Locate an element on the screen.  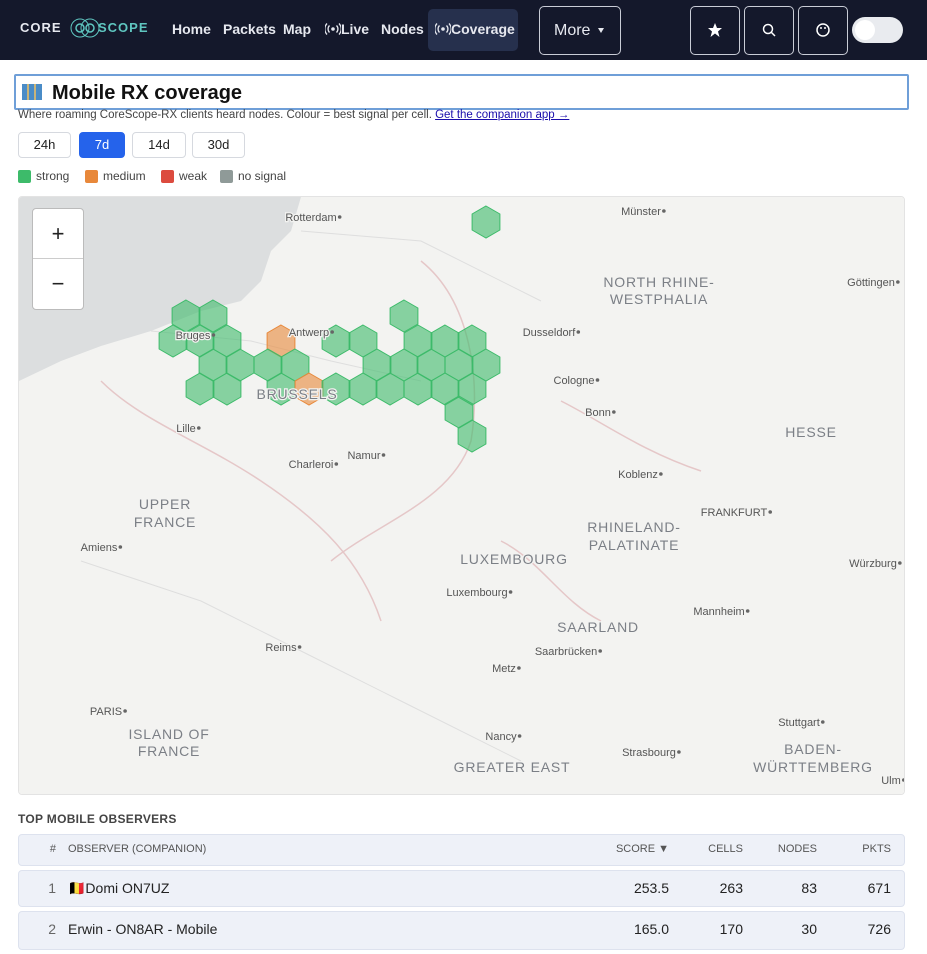
zoom-control: + − is located at coordinates (58, 259).